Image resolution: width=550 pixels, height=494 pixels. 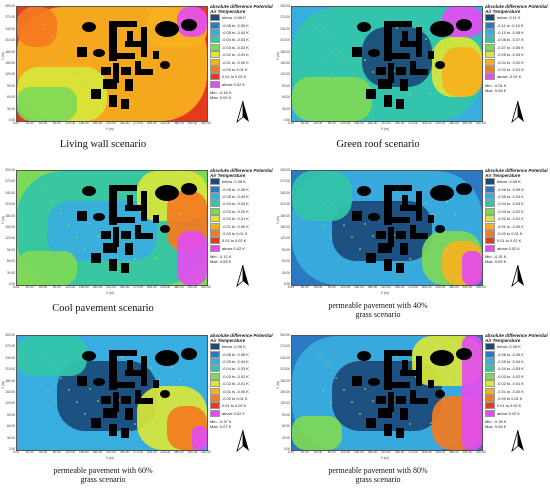 What do you see at coordinates (10, 392) in the screenshot?
I see `y-tick-label: 150.00` at bounding box center [10, 392].